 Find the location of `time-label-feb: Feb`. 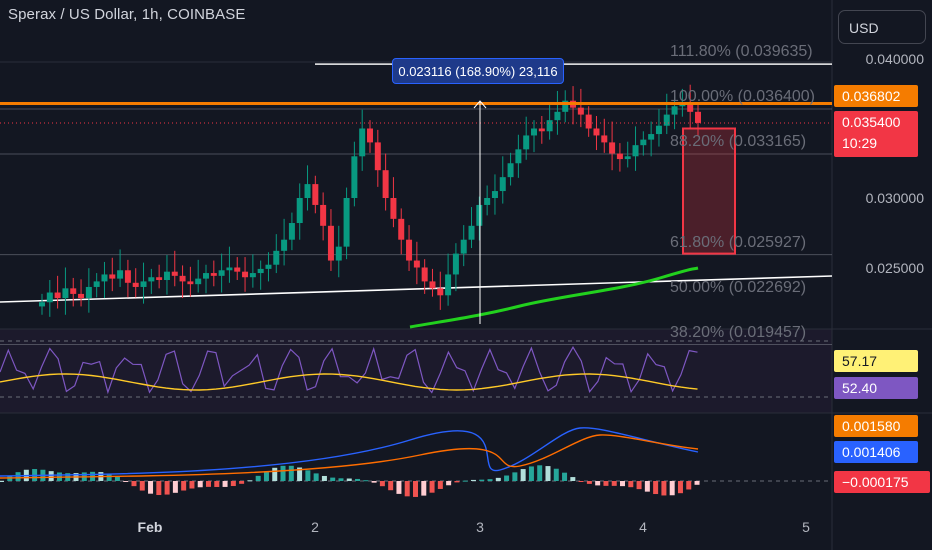

time-label-feb: Feb is located at coordinates (150, 527).